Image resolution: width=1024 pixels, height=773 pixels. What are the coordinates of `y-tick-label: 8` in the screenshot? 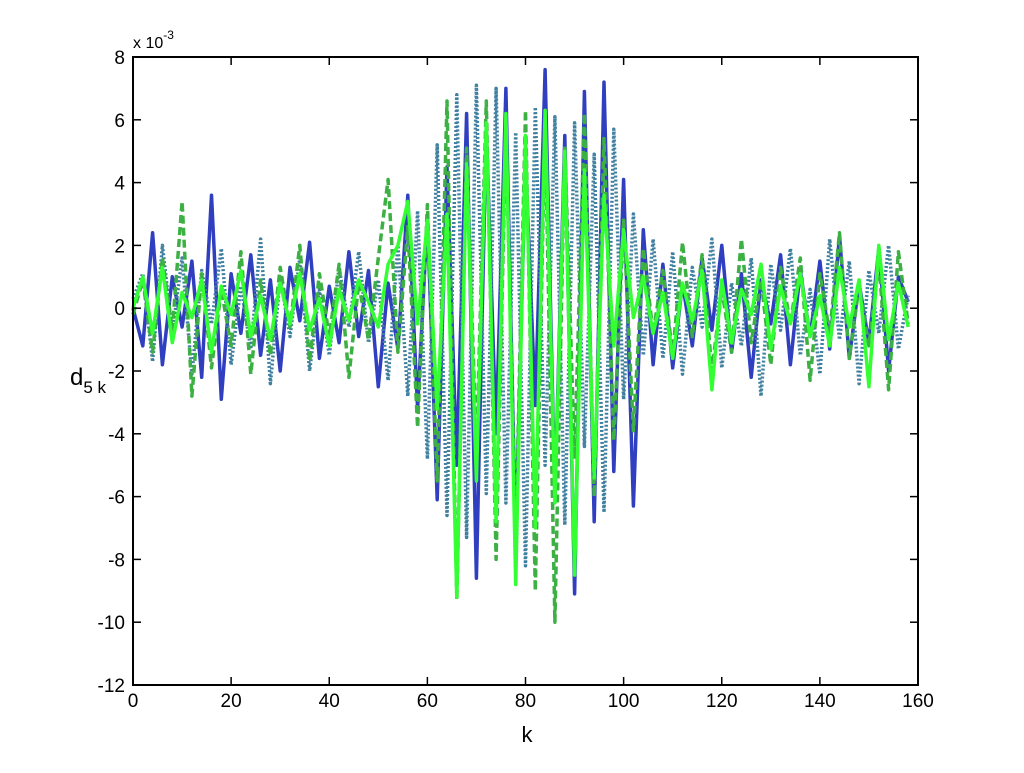 It's located at (119, 58).